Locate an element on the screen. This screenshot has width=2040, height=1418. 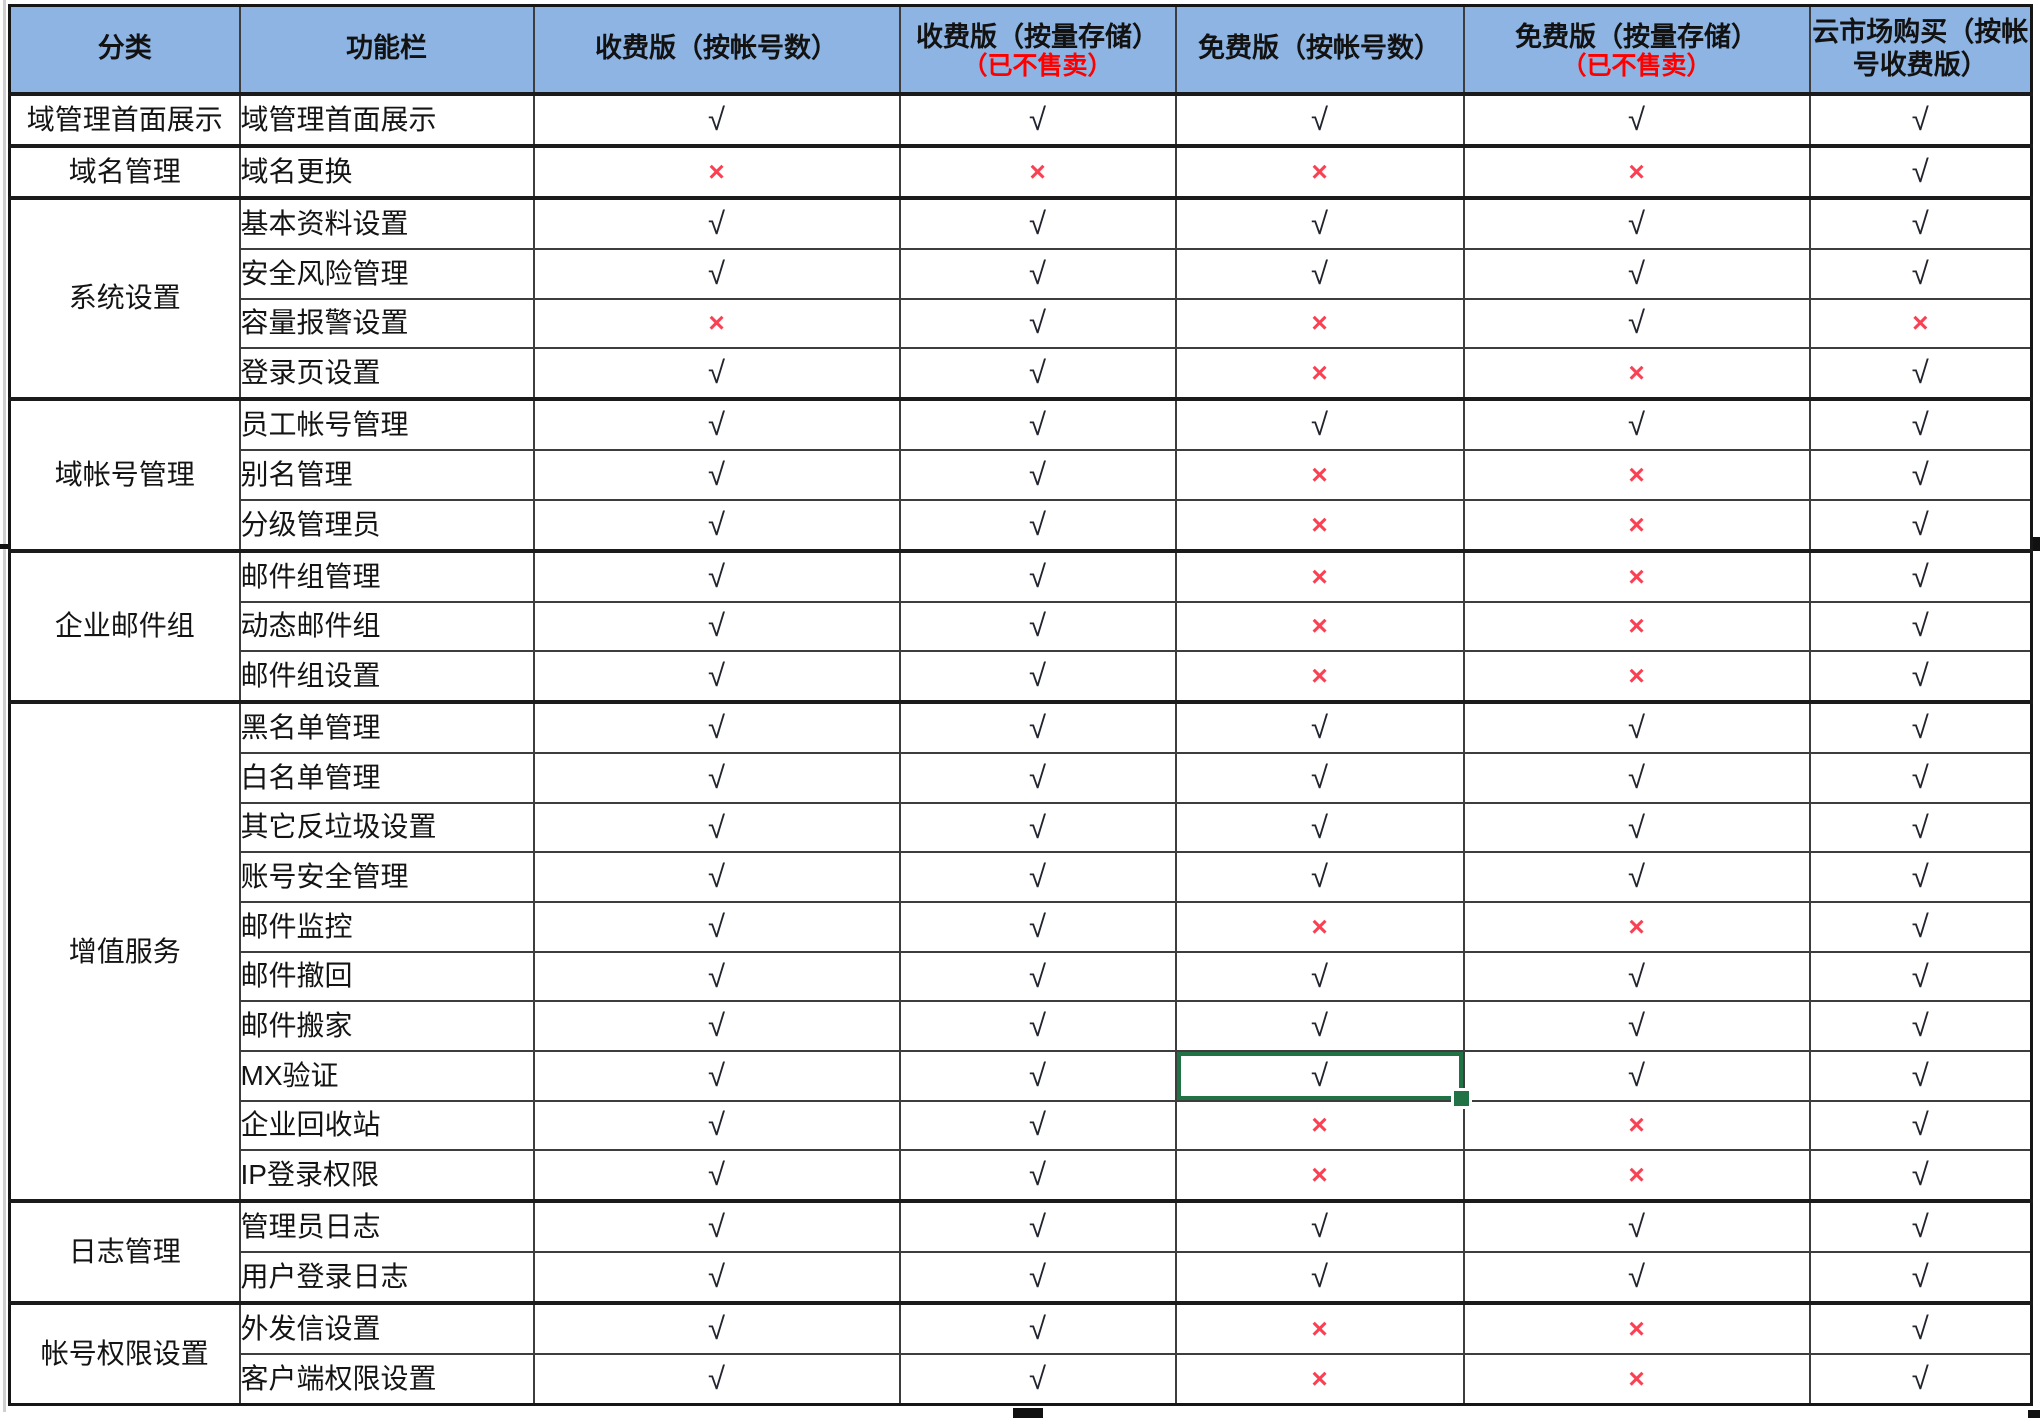
feature-cell: 其它反垃圾设置 is located at coordinates (386, 827).